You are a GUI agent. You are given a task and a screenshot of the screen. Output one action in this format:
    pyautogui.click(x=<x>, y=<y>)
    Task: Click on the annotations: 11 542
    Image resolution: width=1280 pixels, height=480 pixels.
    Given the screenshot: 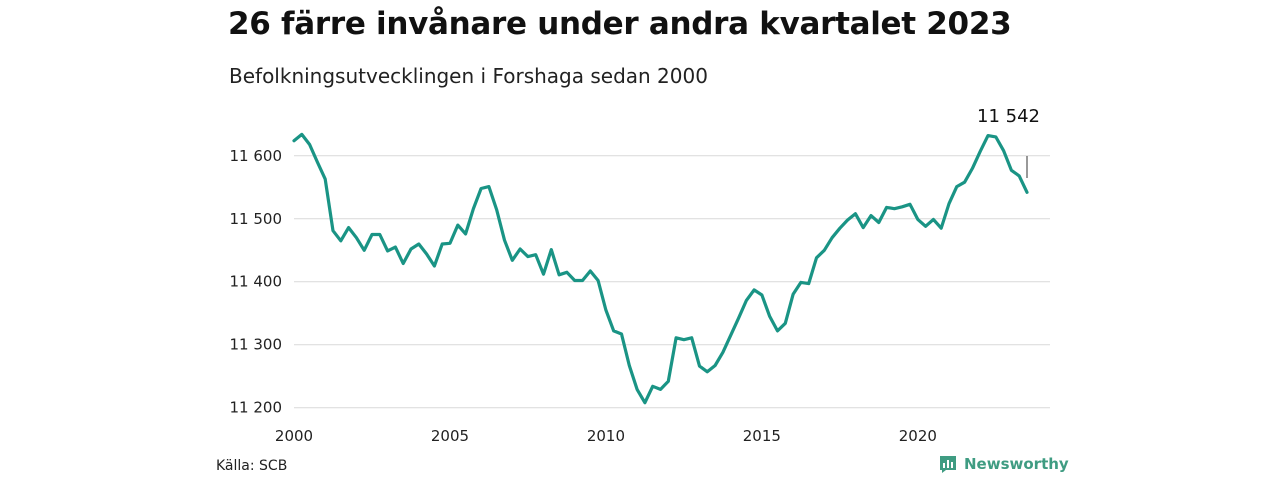 What is the action you would take?
    pyautogui.click(x=1008, y=142)
    